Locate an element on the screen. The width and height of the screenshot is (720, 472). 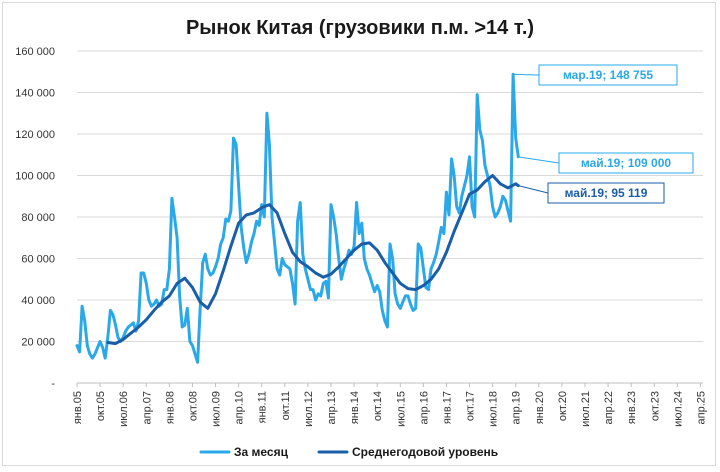
x-tick-label: июл.18 is located at coordinates (494, 409).